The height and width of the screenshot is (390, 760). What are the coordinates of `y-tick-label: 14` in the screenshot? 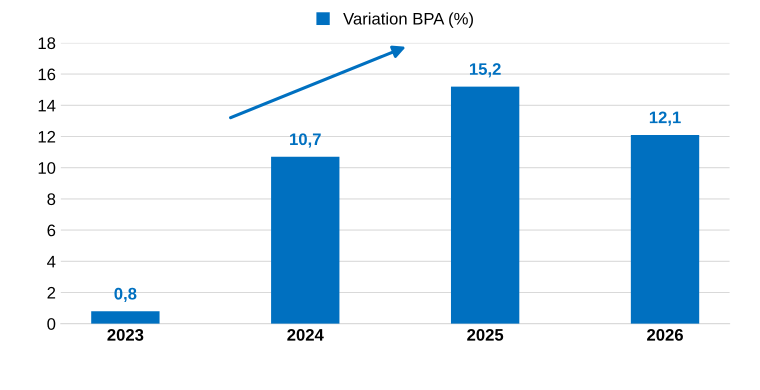 It's located at (47, 106).